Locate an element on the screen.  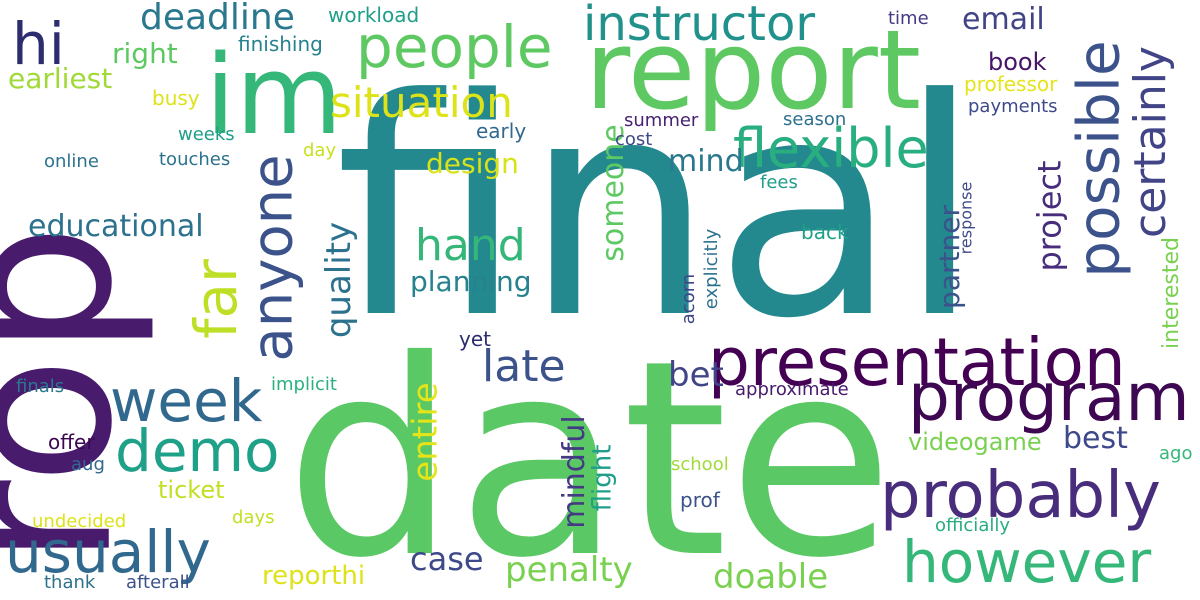
word-earliest: earliest is located at coordinates (60, 78).